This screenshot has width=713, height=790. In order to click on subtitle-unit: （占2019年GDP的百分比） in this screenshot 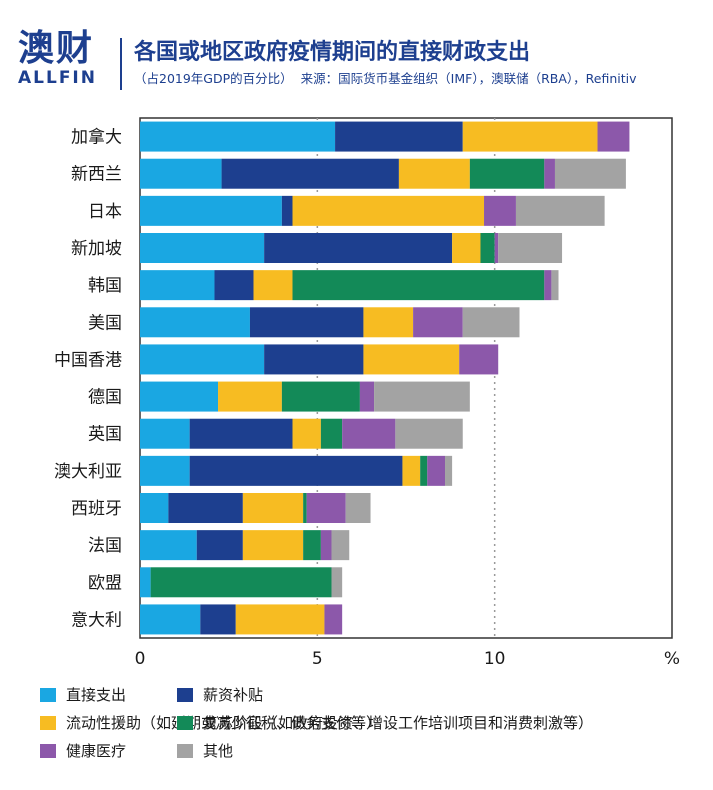, I will do `click(213, 78)`.